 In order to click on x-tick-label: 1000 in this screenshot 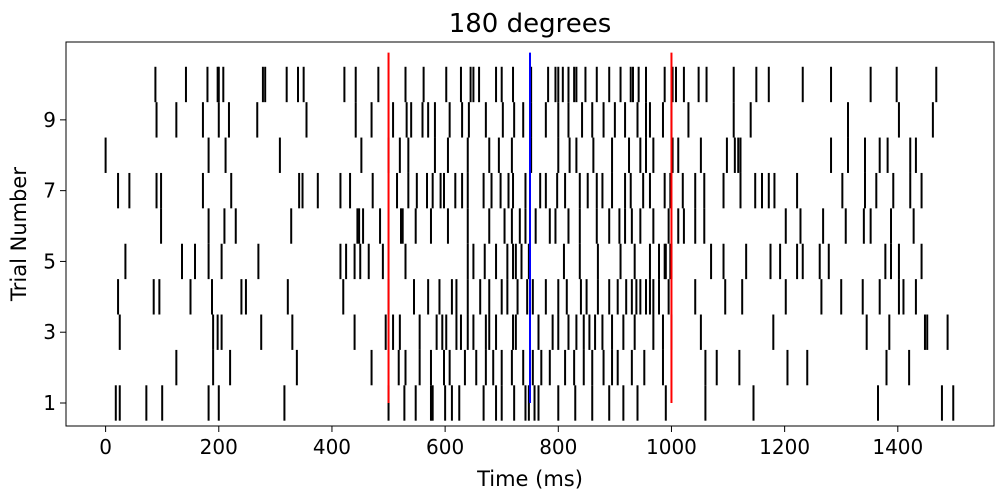, I will do `click(671, 447)`.